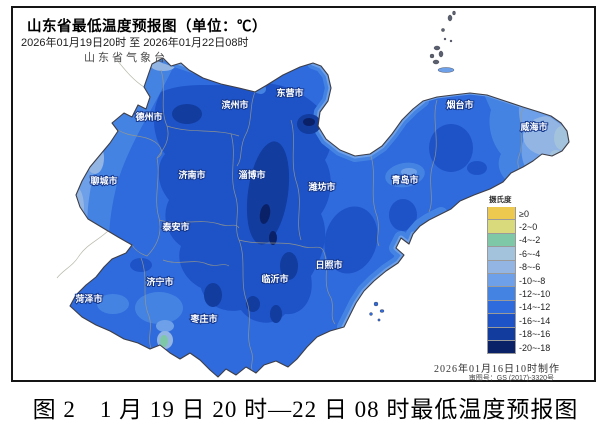 The height and width of the screenshot is (439, 611). Describe the element at coordinates (135, 43) in the screenshot. I see `map-date-range: 2026年01月19日20时 至 2026年01月22日08时` at that location.